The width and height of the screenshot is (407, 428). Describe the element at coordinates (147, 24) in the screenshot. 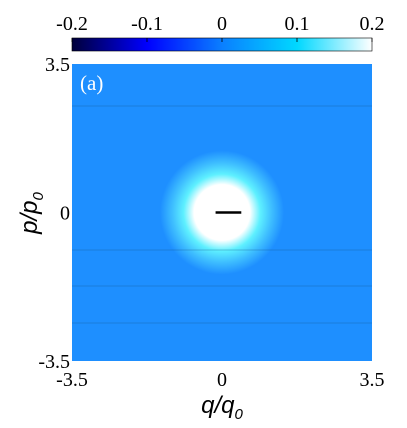

I see `colorbar-tick-label: -0.1` at that location.